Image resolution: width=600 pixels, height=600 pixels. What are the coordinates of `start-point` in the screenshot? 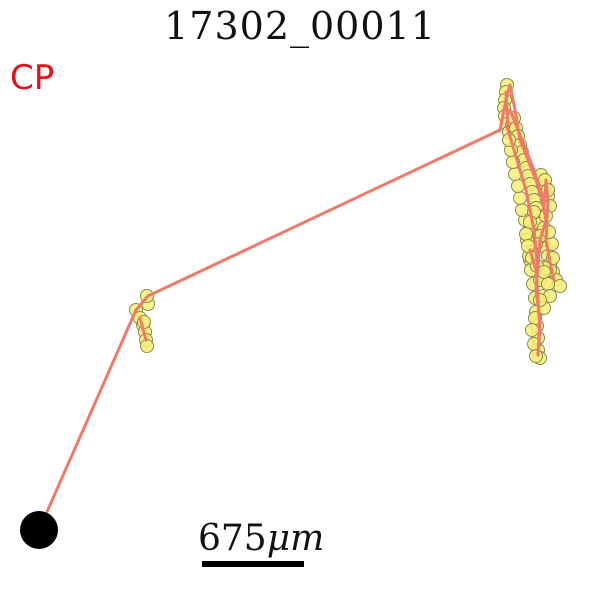 It's located at (39, 530).